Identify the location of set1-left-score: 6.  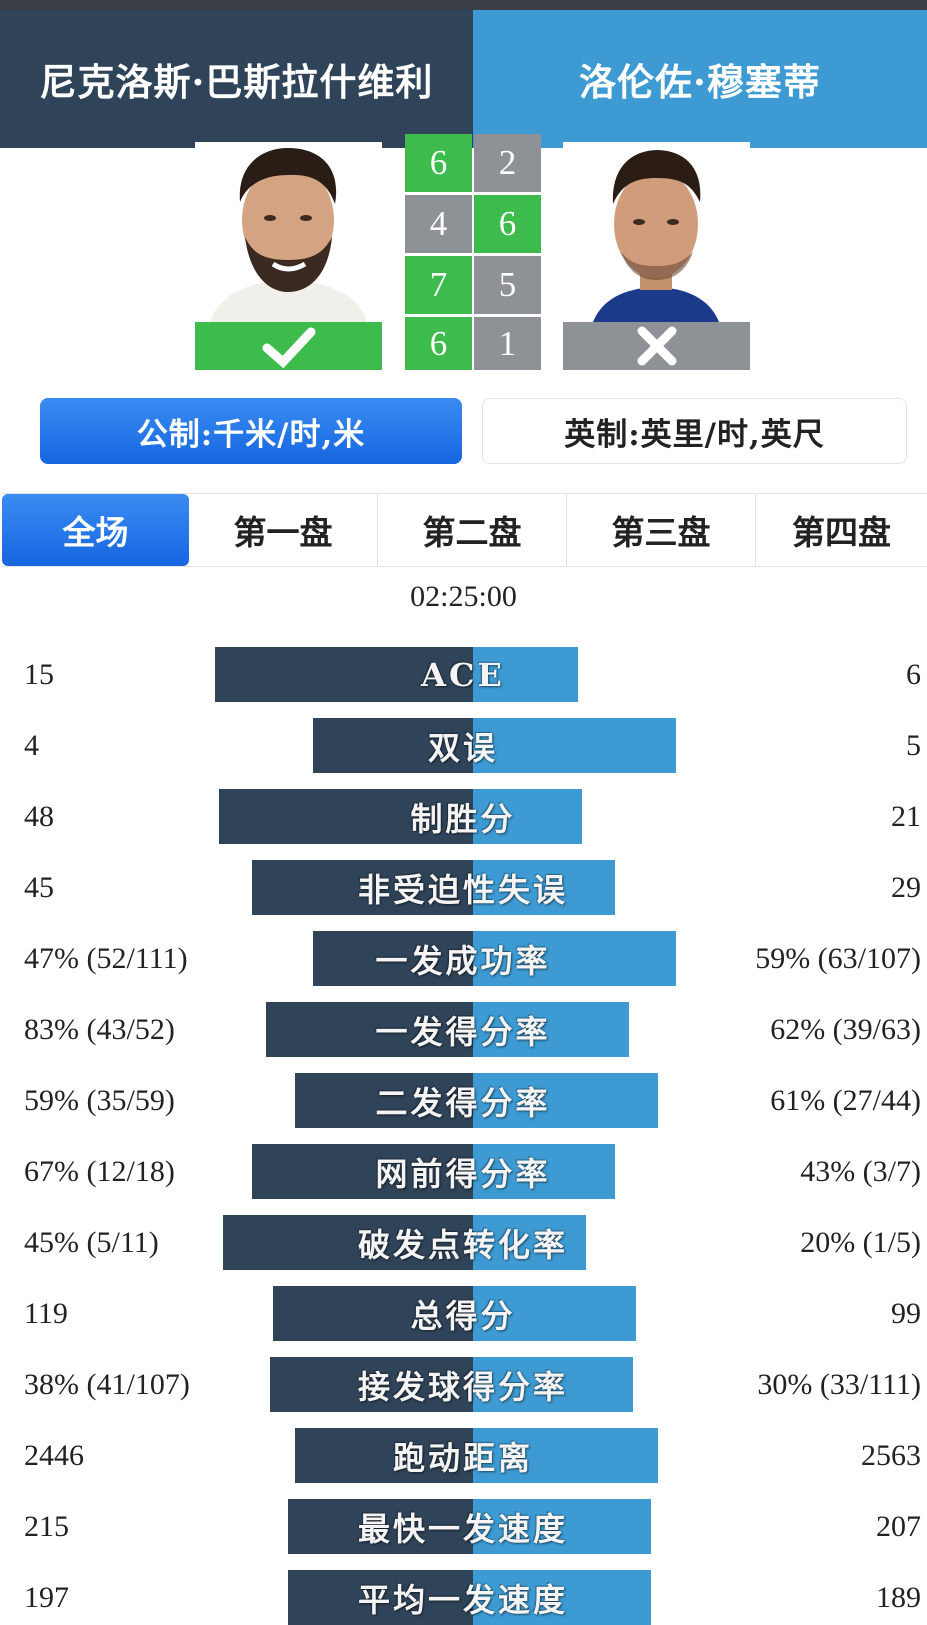
(438, 163).